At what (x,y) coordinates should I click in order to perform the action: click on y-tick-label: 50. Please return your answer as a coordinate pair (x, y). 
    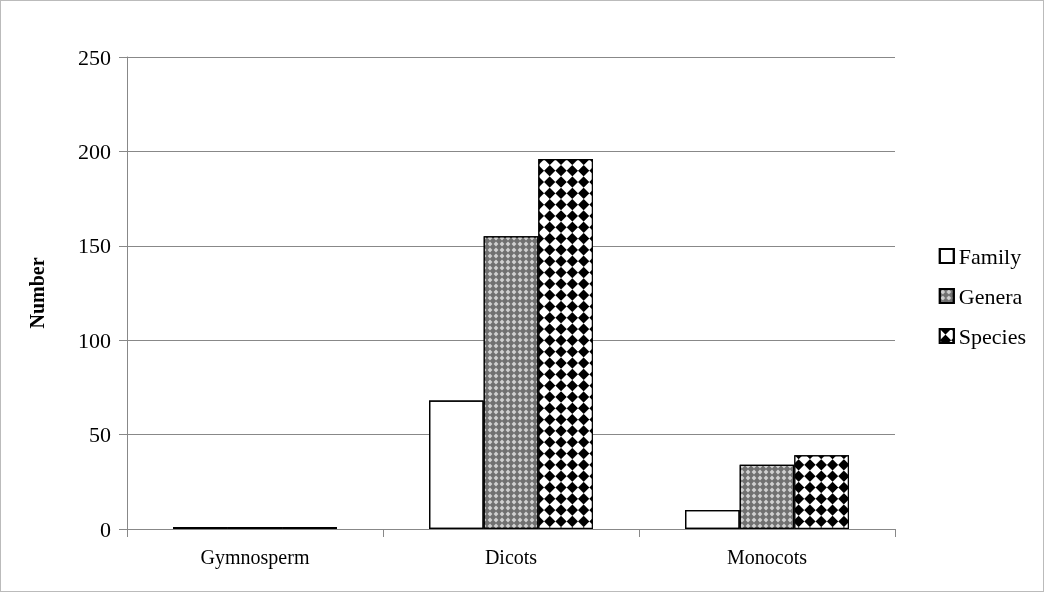
    Looking at the image, I should click on (100, 435).